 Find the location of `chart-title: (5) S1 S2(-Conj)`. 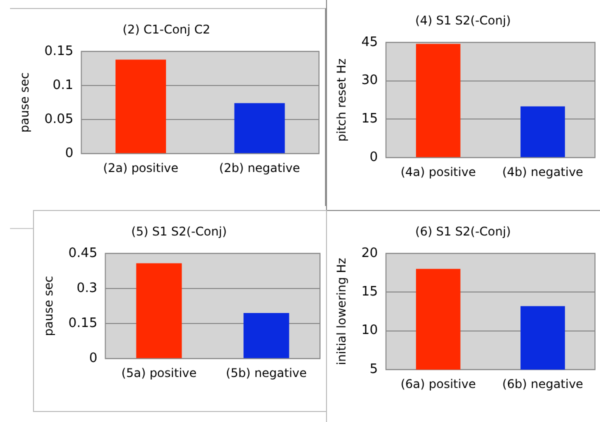

chart-title: (5) S1 S2(-Conj) is located at coordinates (179, 231).